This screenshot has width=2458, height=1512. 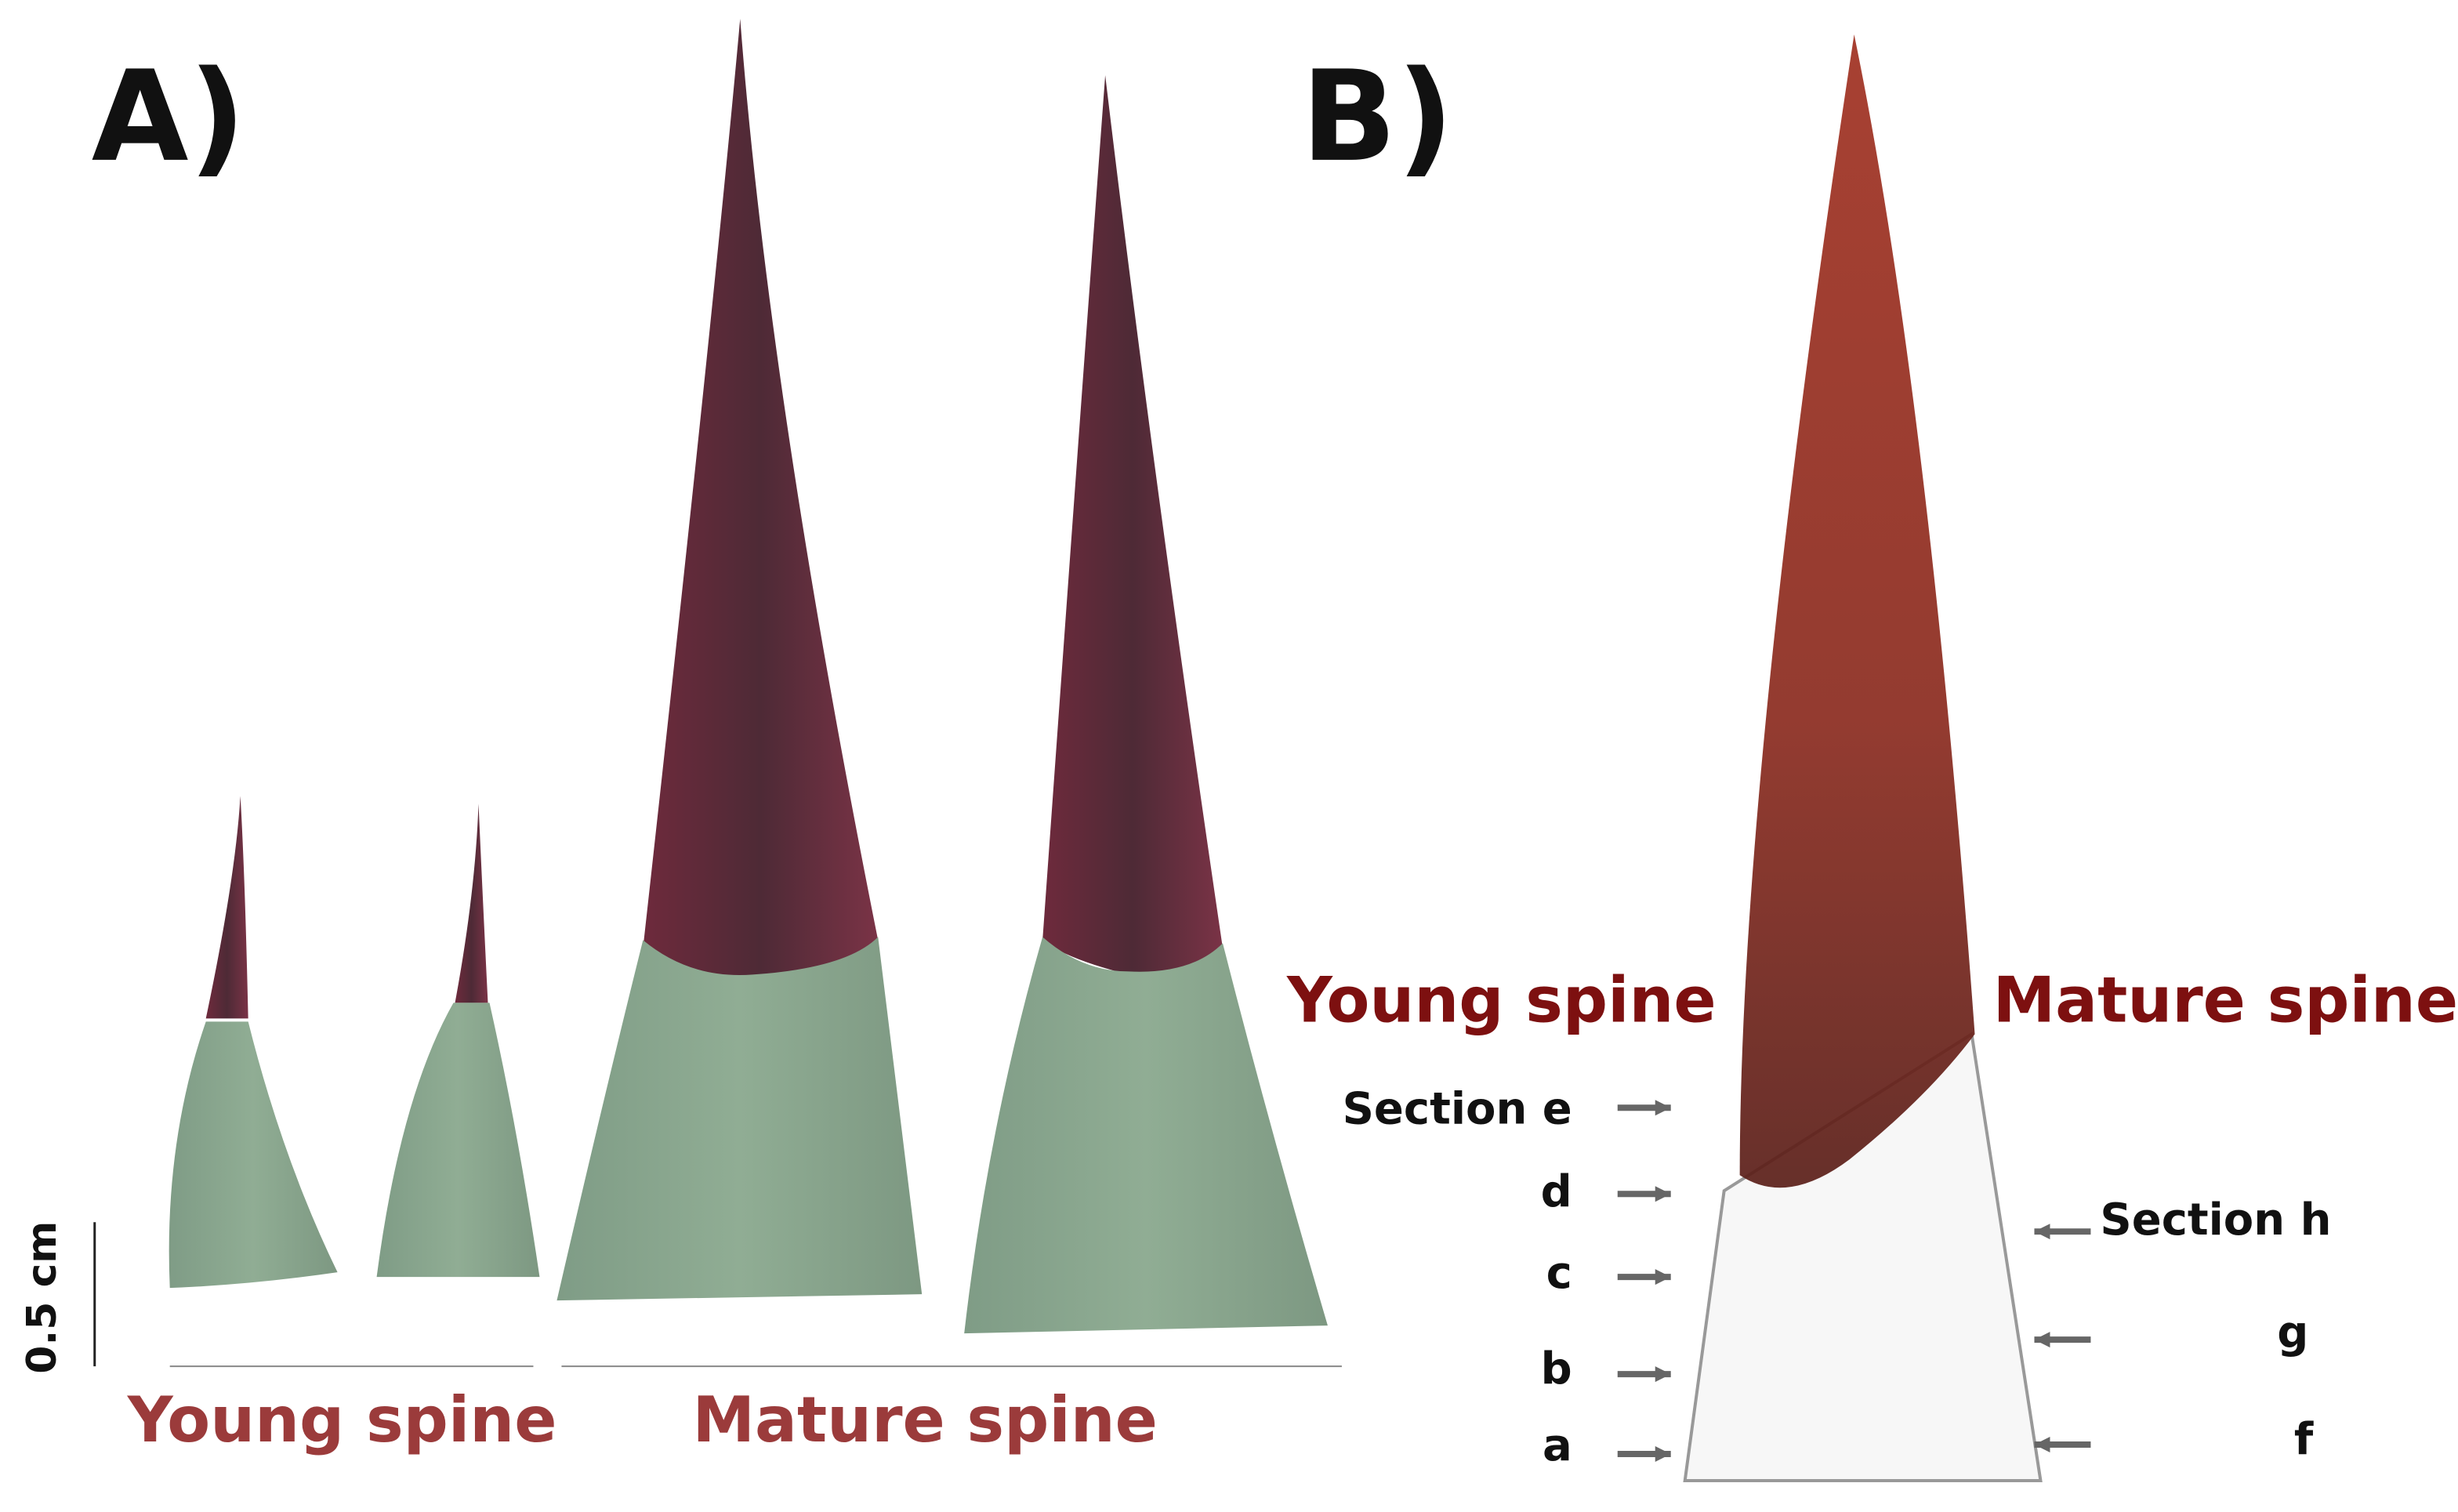 What do you see at coordinates (1556, 1191) in the screenshot?
I see `section-label: d` at bounding box center [1556, 1191].